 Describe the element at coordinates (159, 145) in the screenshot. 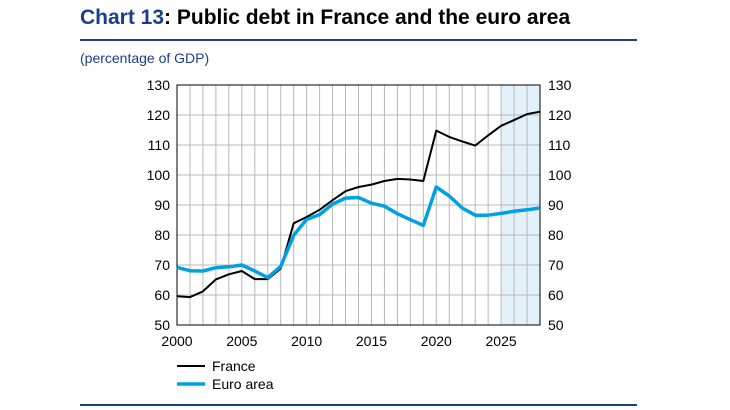

I see `y-tick-label-left: 110` at that location.